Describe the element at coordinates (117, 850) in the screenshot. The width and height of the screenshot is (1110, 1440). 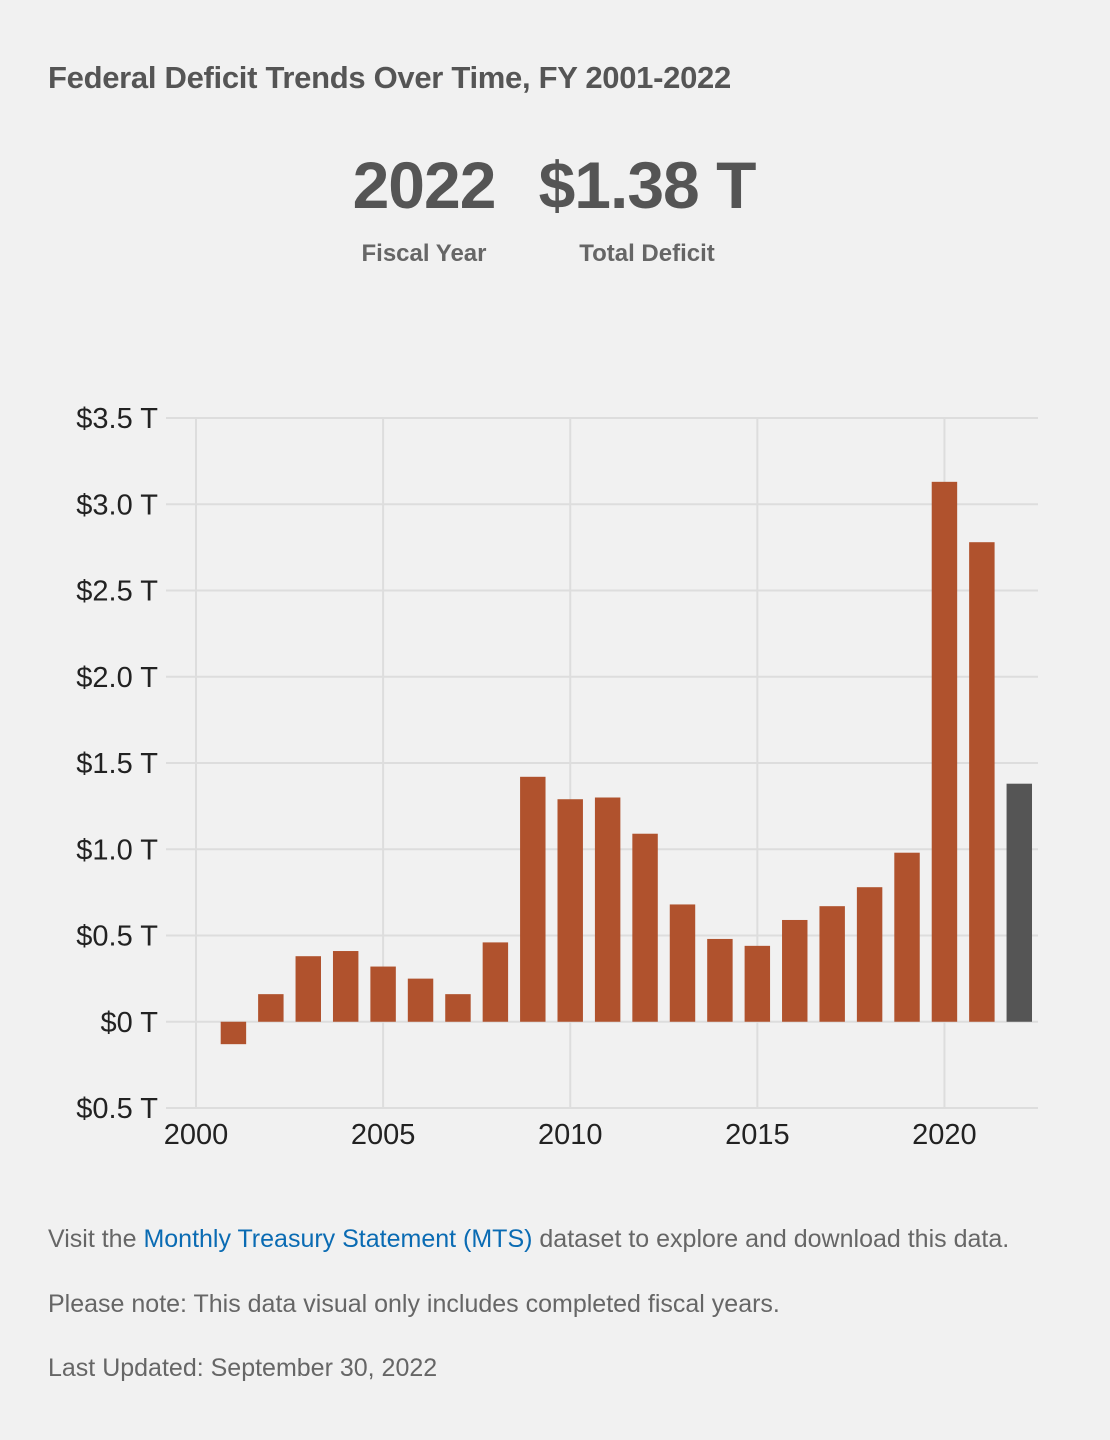
I see `y-tick-label: $1.0 T` at that location.